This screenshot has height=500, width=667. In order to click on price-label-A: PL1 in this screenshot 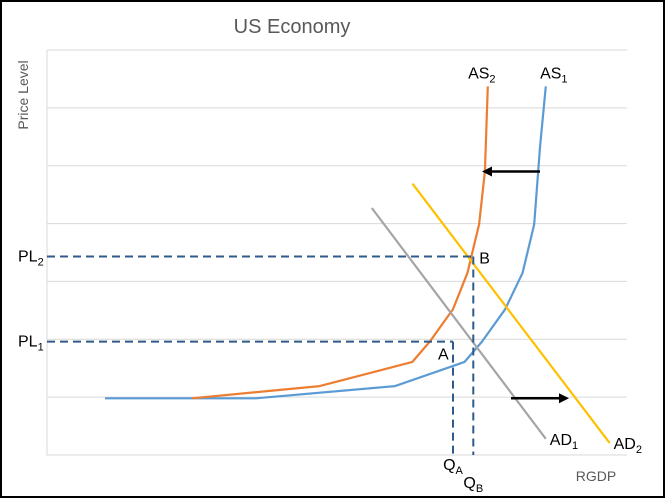, I will do `click(31, 344)`.